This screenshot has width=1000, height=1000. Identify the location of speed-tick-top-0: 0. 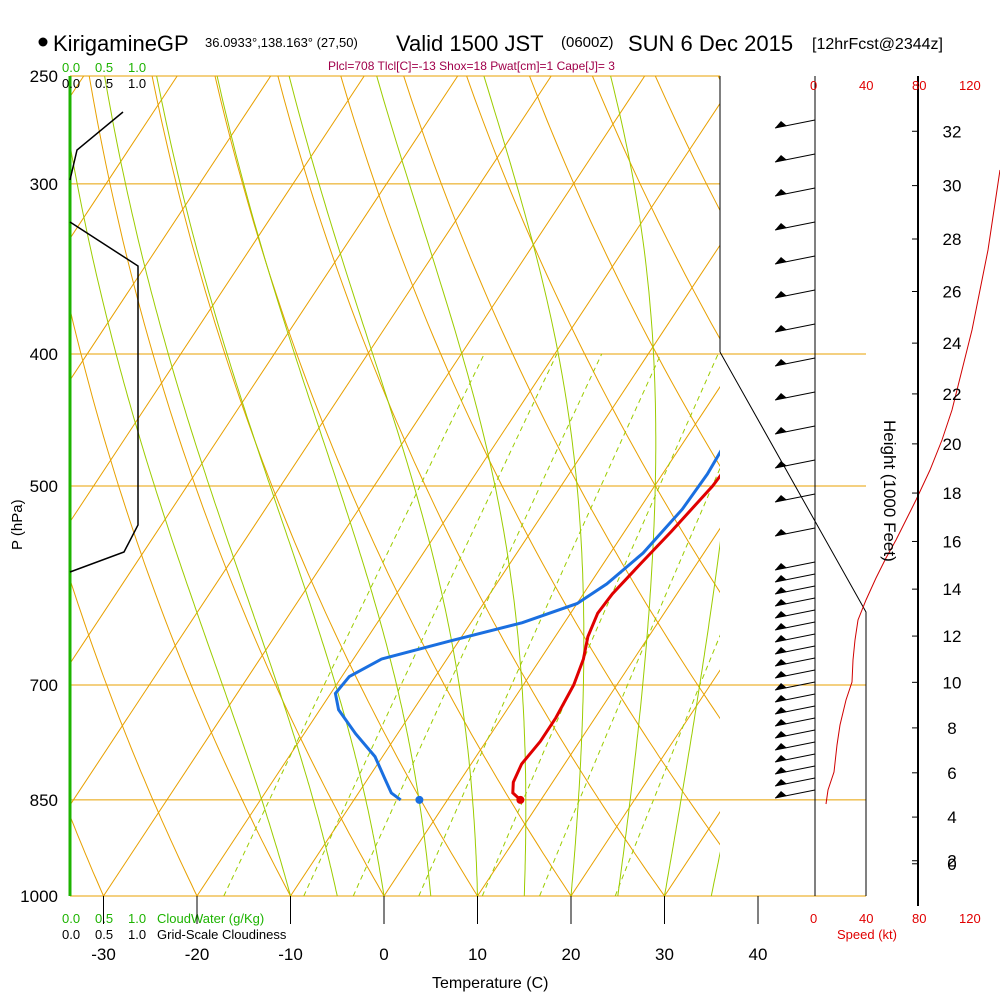
(813, 85).